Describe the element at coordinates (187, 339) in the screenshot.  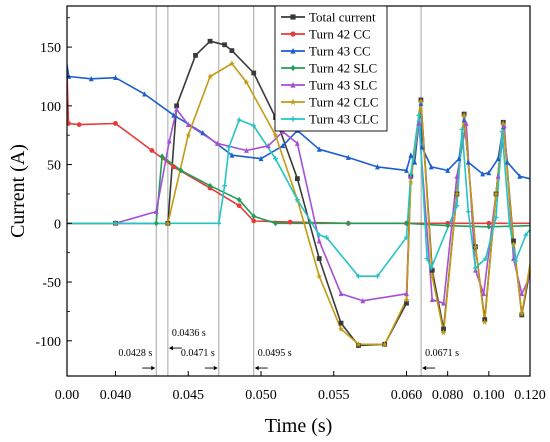
I see `time-annotation: 0.0436 s` at that location.